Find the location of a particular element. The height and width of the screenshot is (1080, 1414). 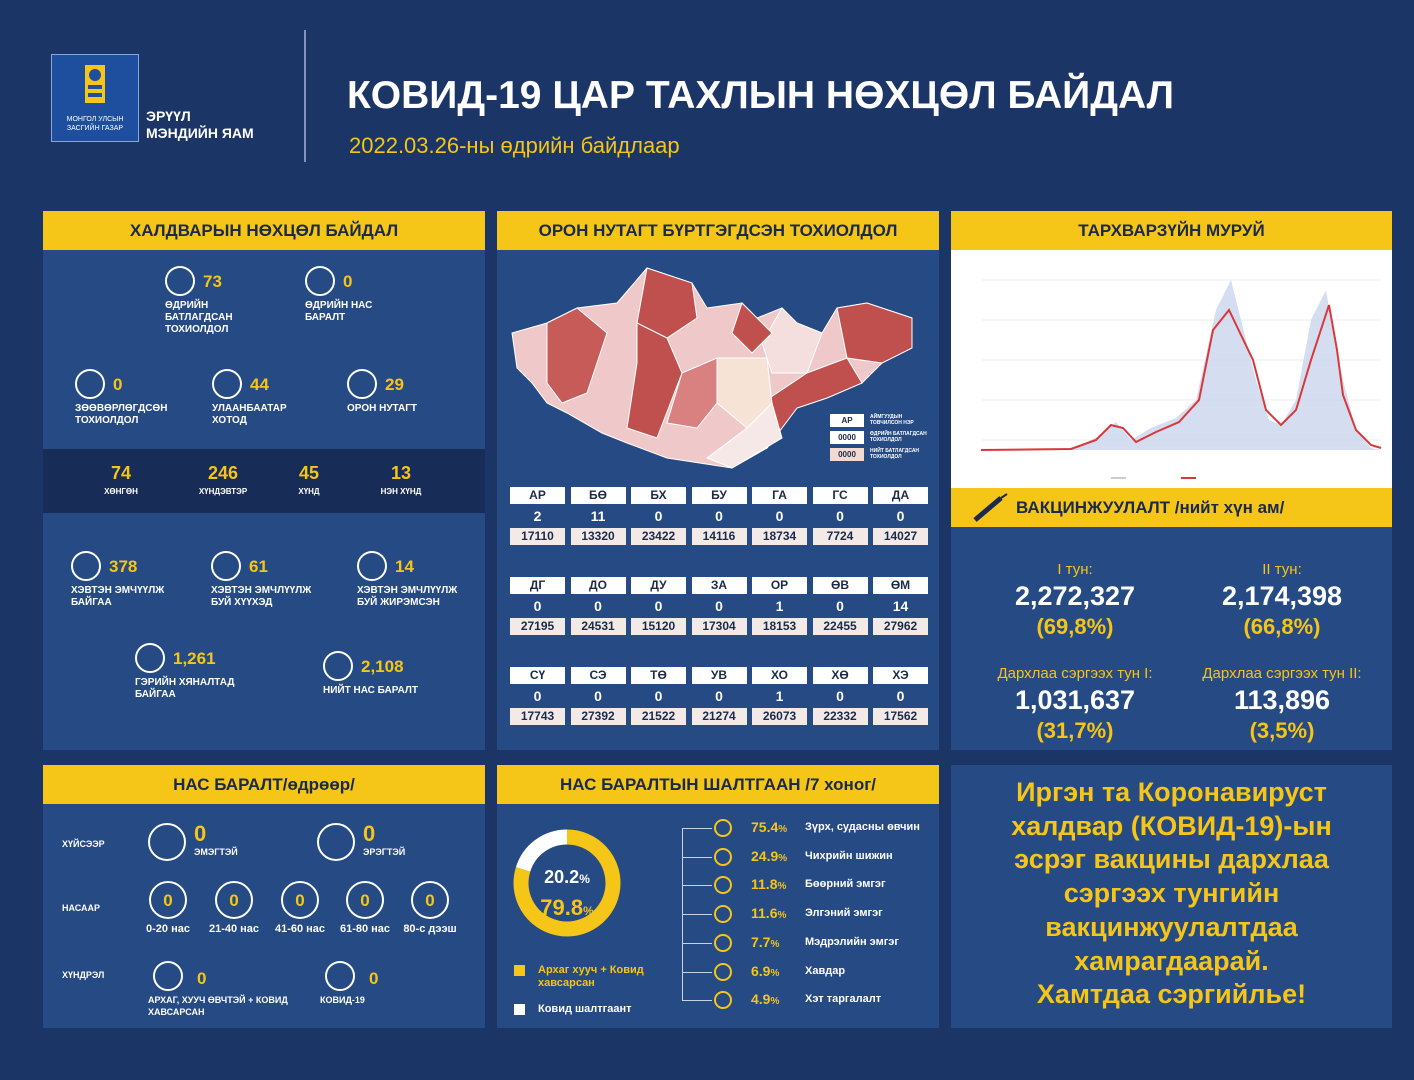

age-label: 61-80 нас is located at coordinates (365, 929).